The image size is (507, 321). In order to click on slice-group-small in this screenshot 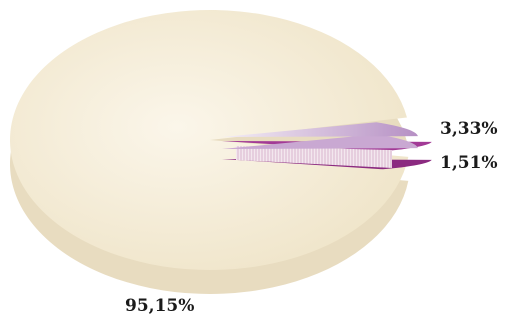, I will do `click(327, 146)`.